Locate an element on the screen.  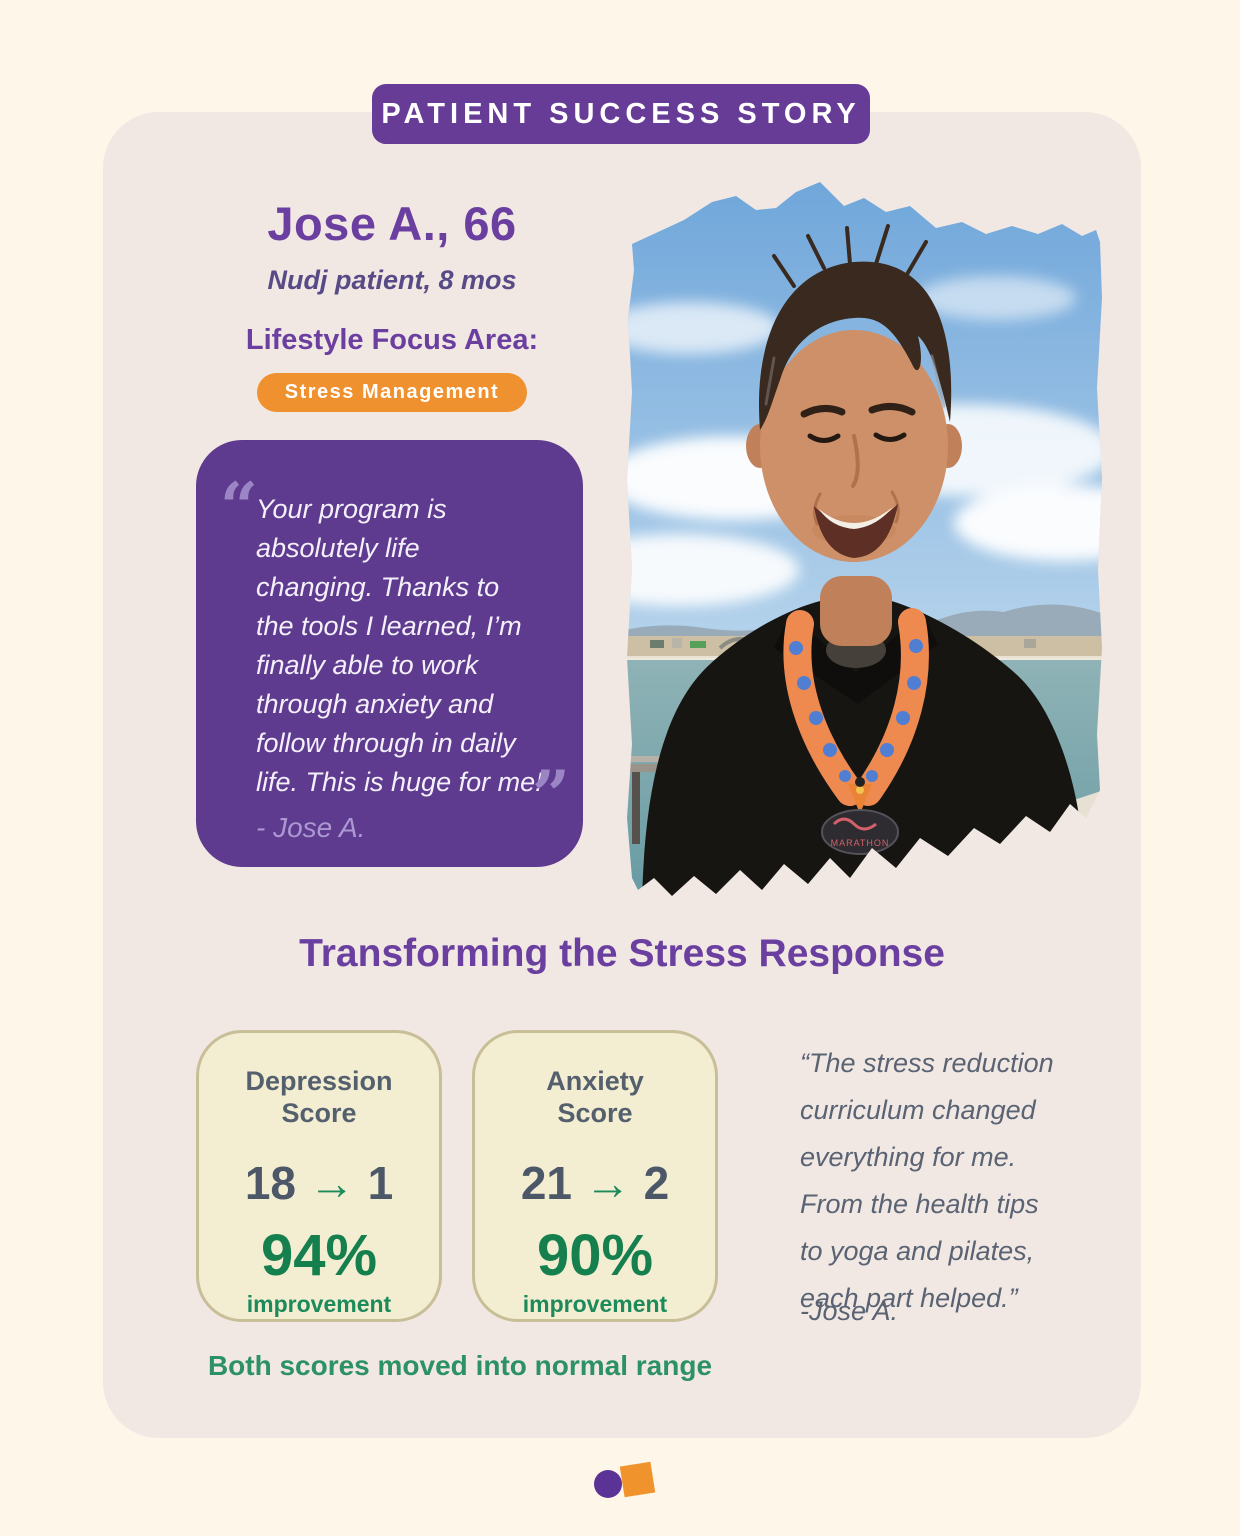
close-quote-icon: ” is located at coordinates (551, 795).